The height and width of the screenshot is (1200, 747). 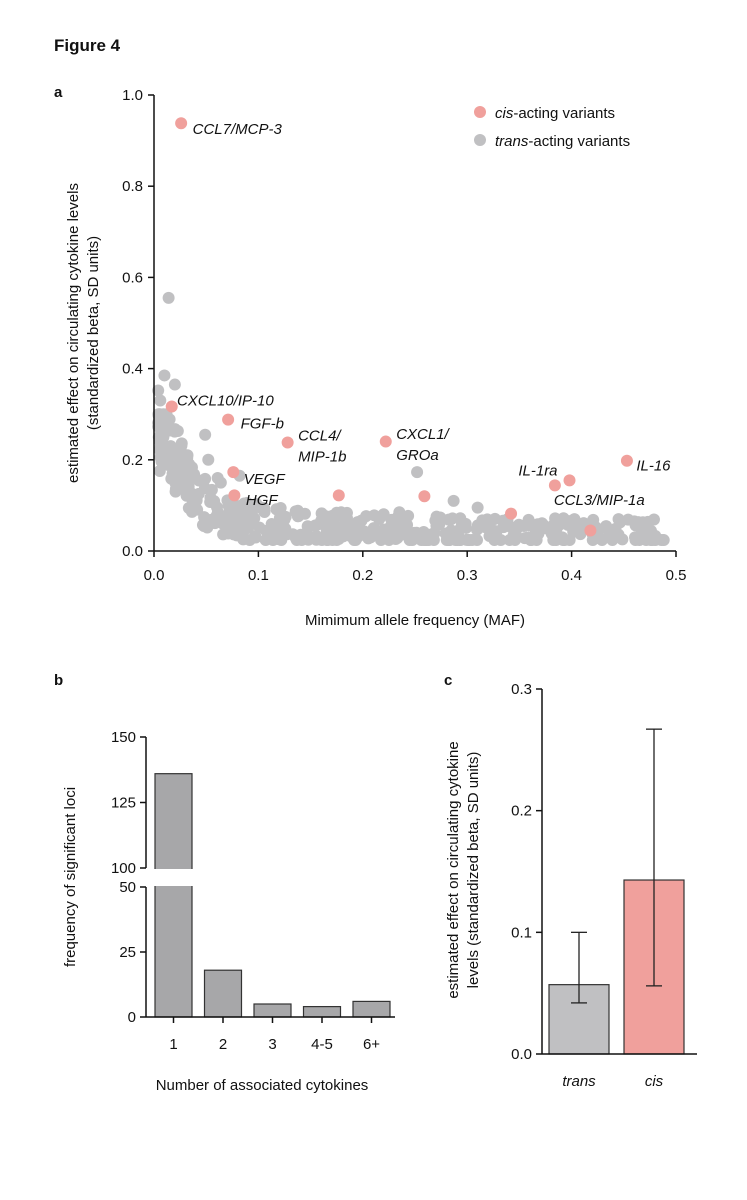 I want to click on point-annotation: VEGF, so click(x=265, y=479).